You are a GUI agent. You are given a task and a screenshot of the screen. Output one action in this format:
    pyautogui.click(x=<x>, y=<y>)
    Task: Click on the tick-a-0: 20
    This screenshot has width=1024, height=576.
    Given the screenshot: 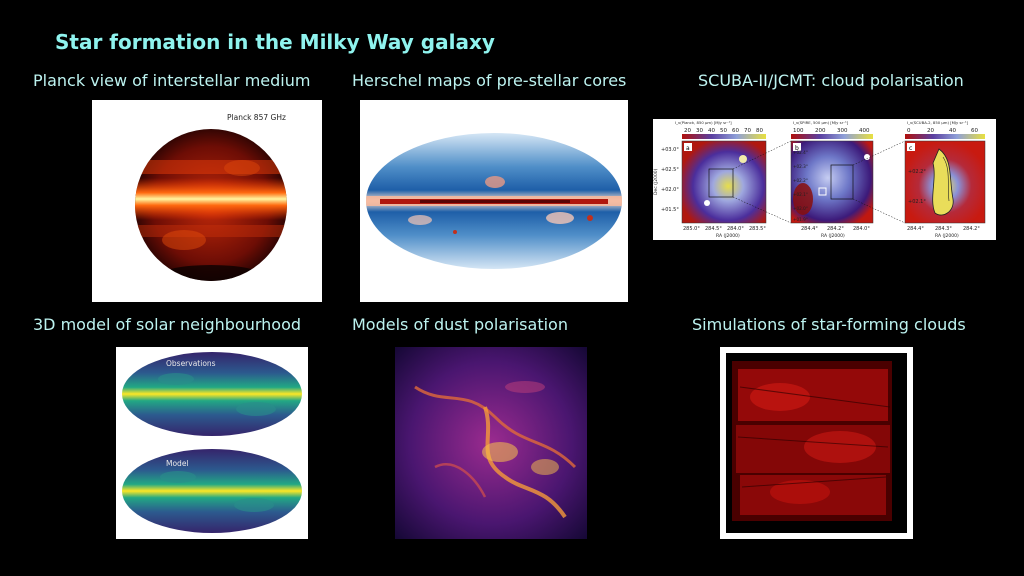 What is the action you would take?
    pyautogui.click(x=687, y=131)
    